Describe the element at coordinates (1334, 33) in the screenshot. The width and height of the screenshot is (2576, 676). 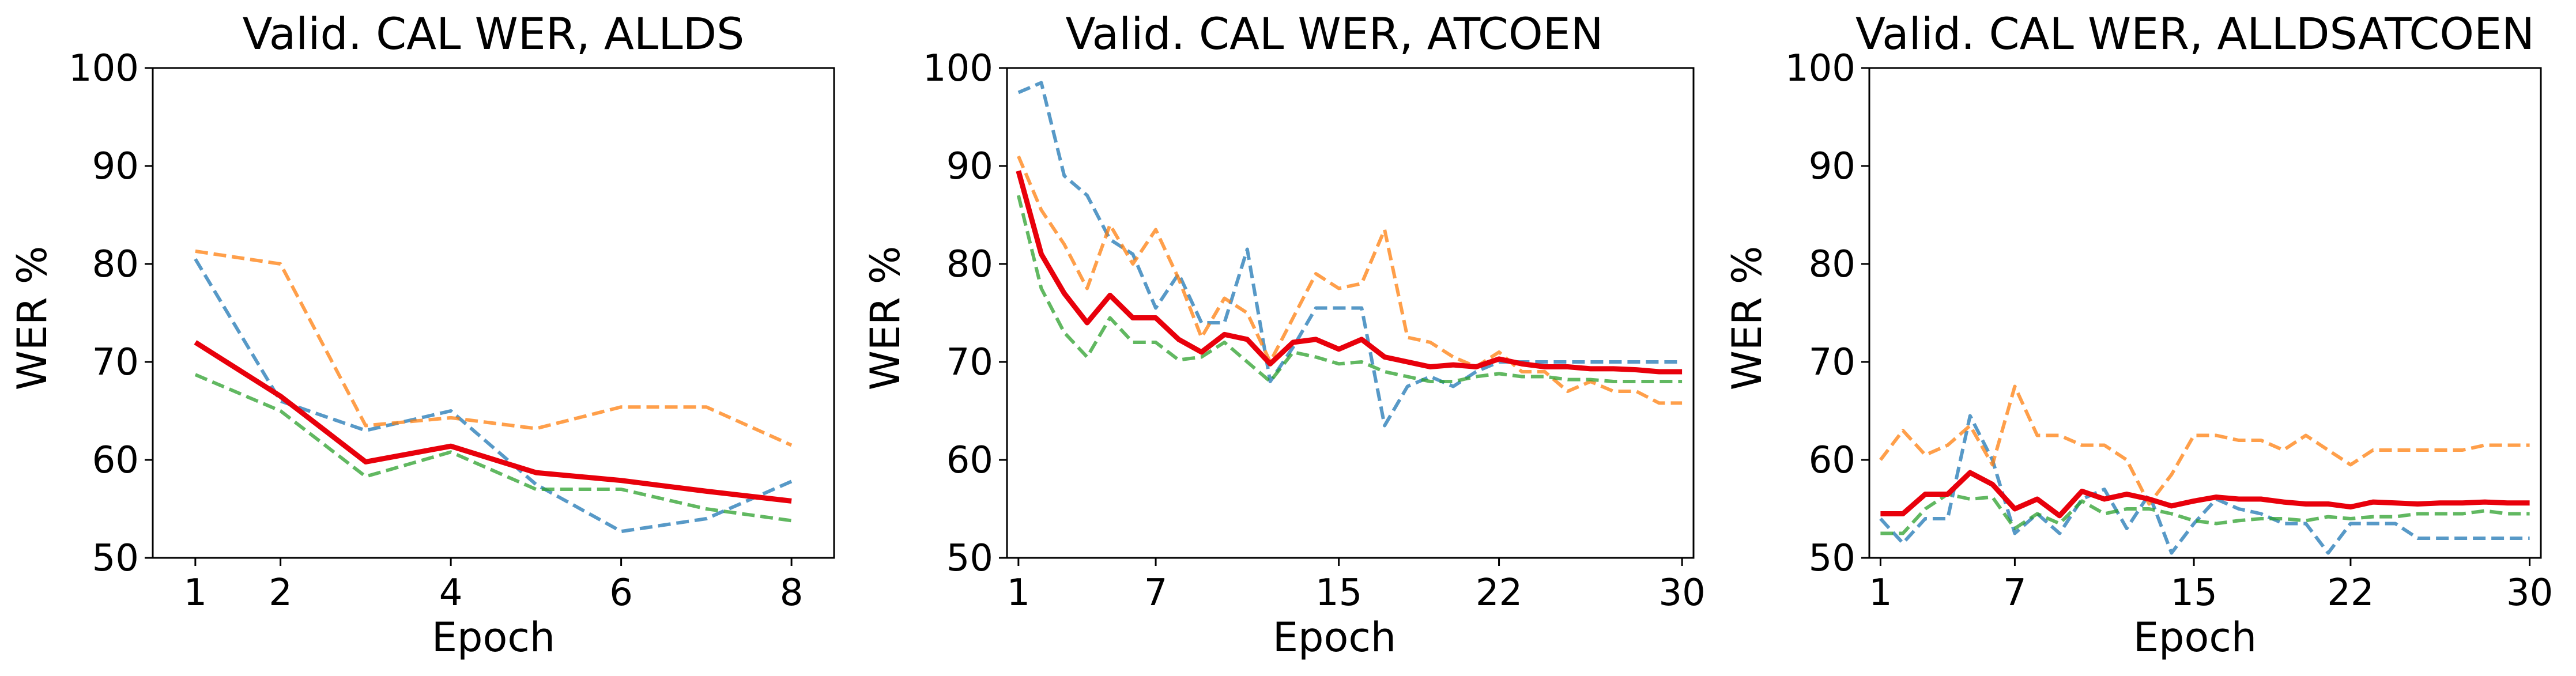
I see `chart-title: Valid. CAL WER, ATCOEN` at that location.